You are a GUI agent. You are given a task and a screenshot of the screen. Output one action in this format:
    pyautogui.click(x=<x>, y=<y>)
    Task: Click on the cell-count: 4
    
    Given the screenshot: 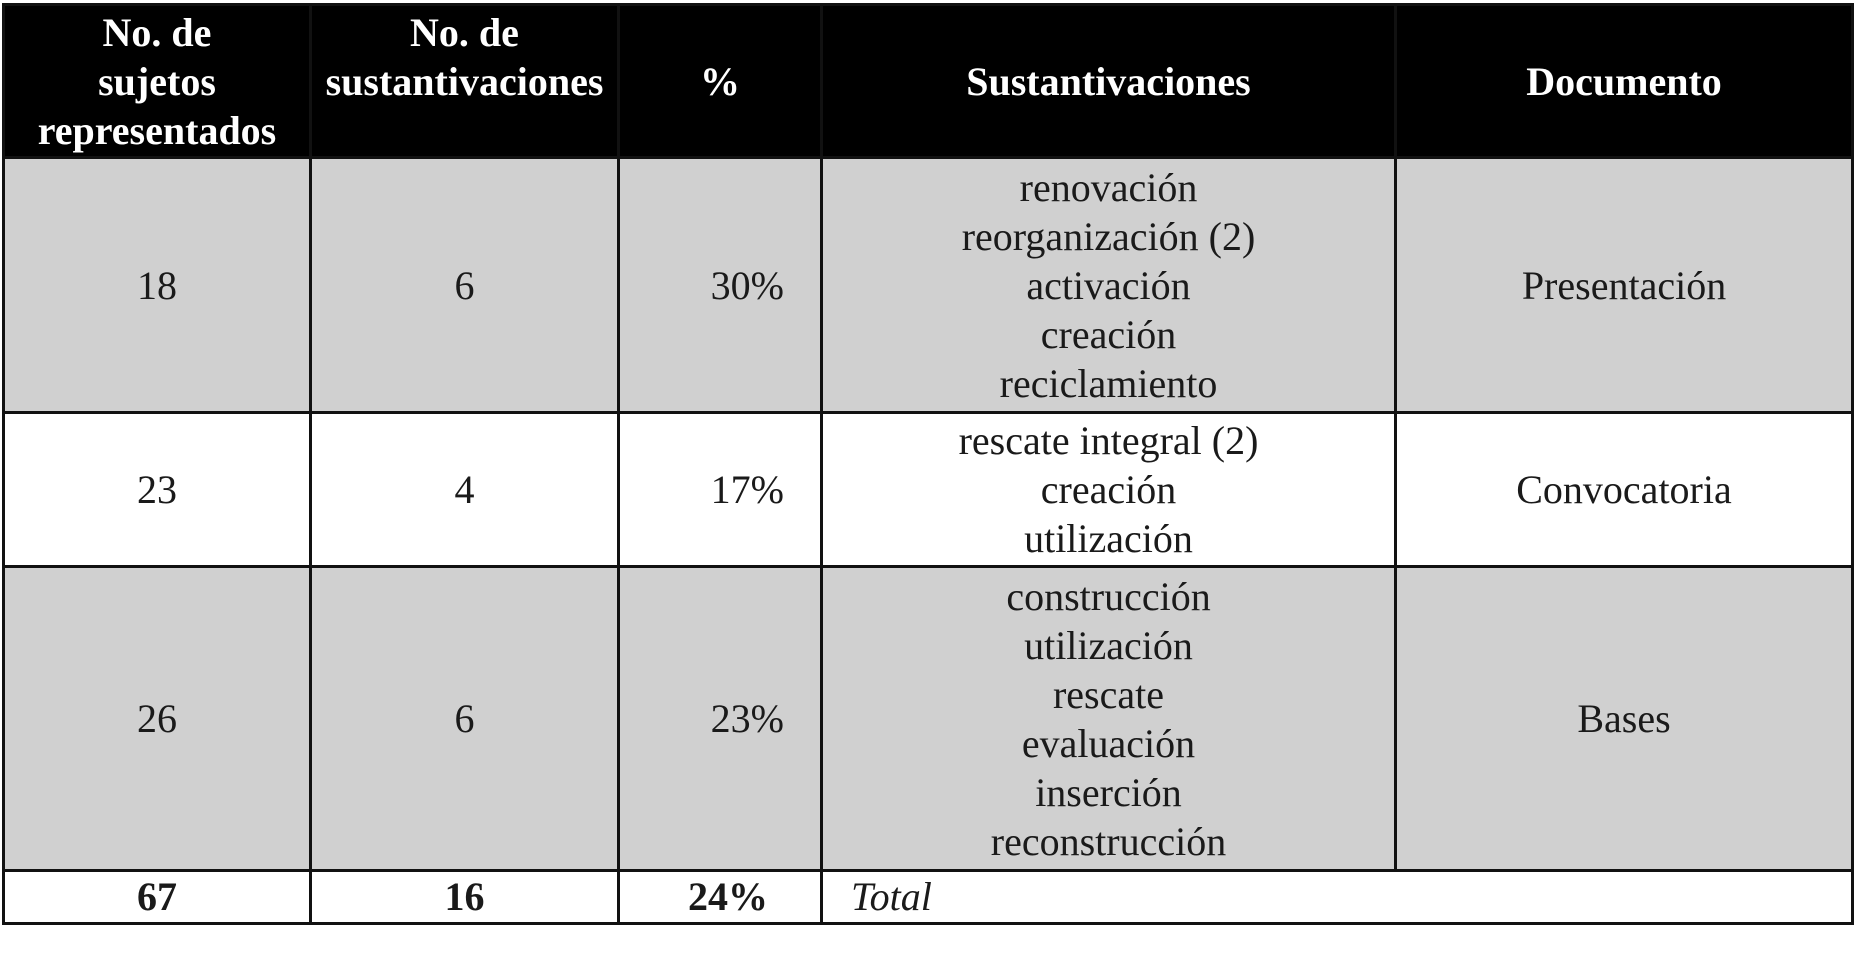 What is the action you would take?
    pyautogui.click(x=464, y=489)
    